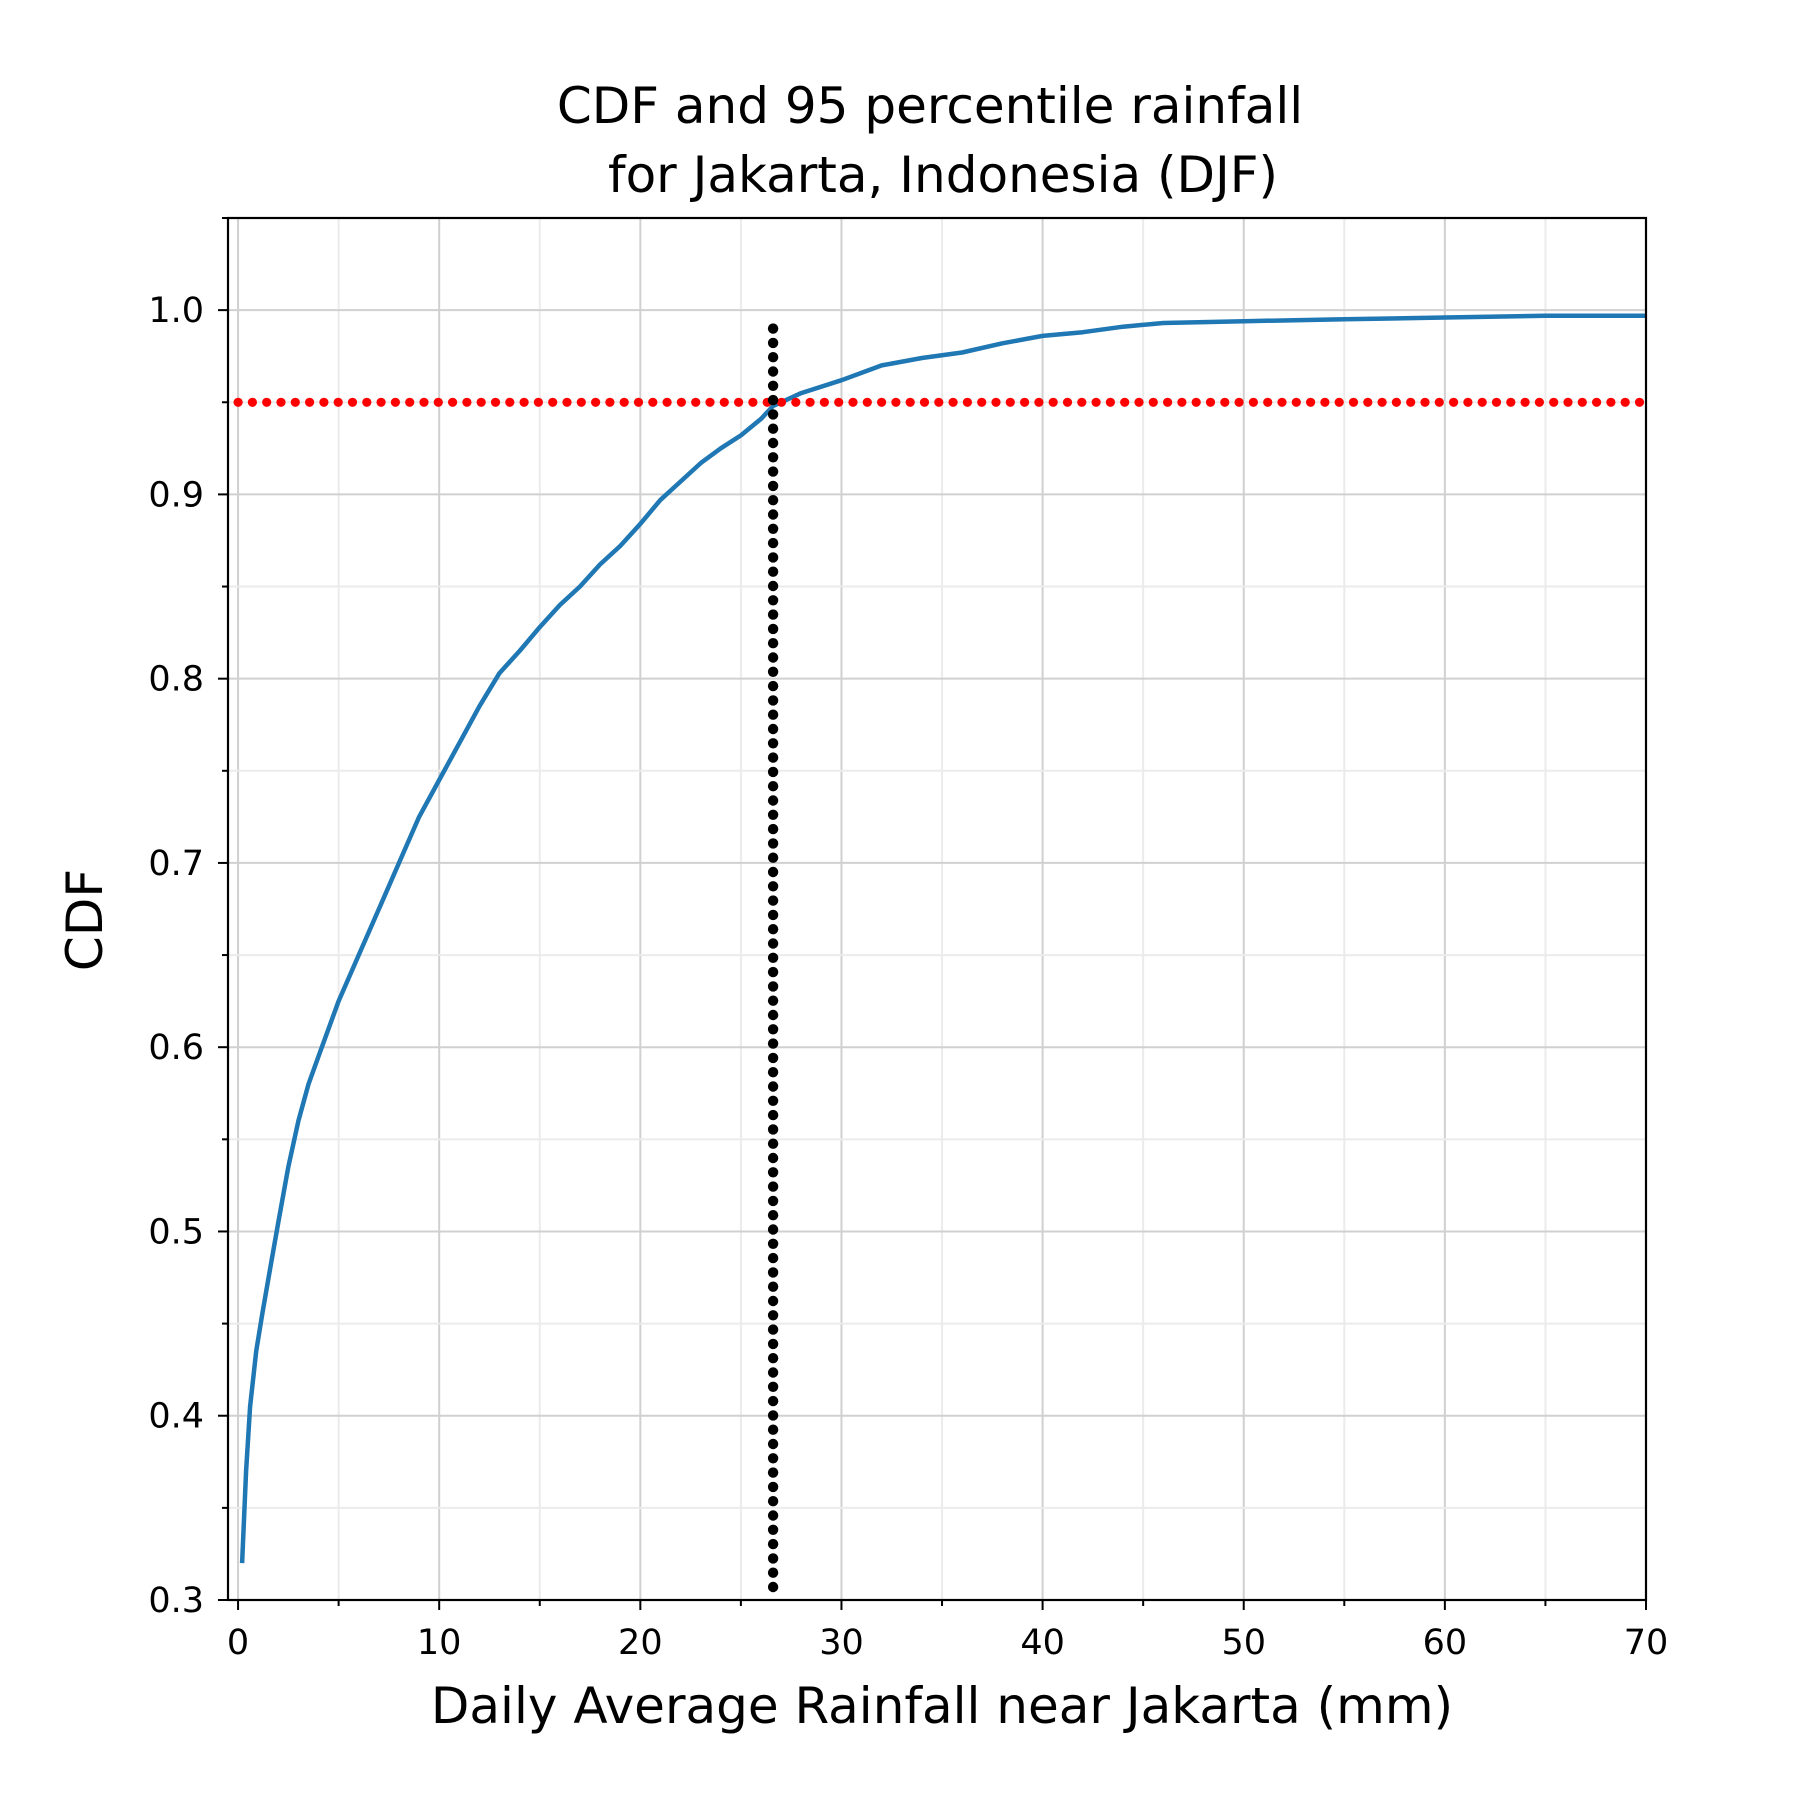 This screenshot has height=1800, width=1800. Describe the element at coordinates (176, 1048) in the screenshot. I see `y-tick-label: 0.6` at that location.